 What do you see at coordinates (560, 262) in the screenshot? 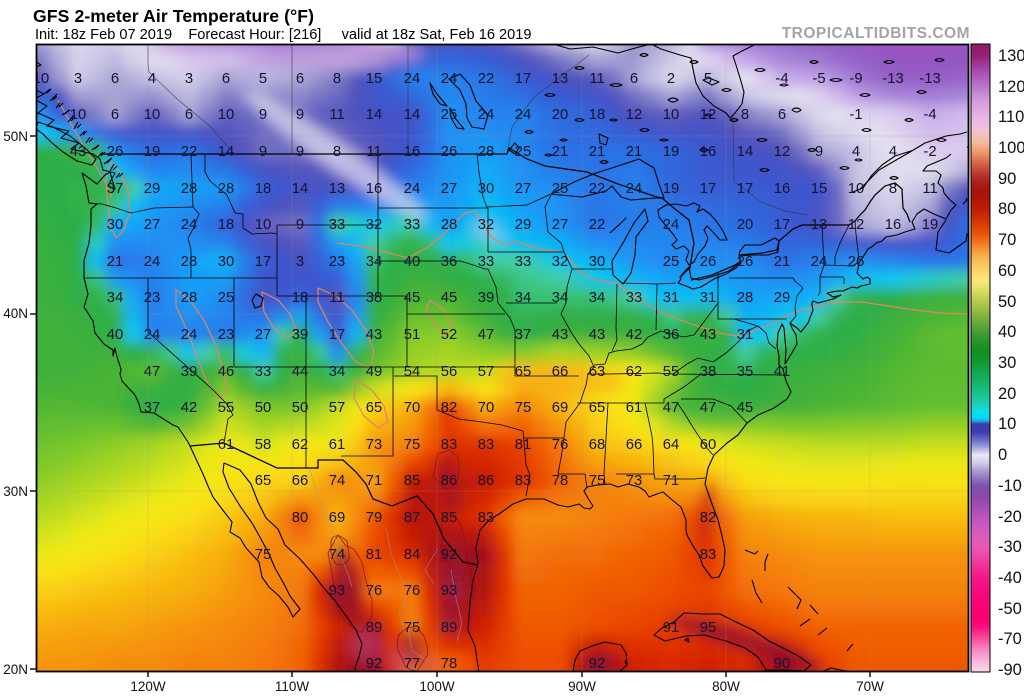
I see `svg-text: 32` at bounding box center [560, 262].